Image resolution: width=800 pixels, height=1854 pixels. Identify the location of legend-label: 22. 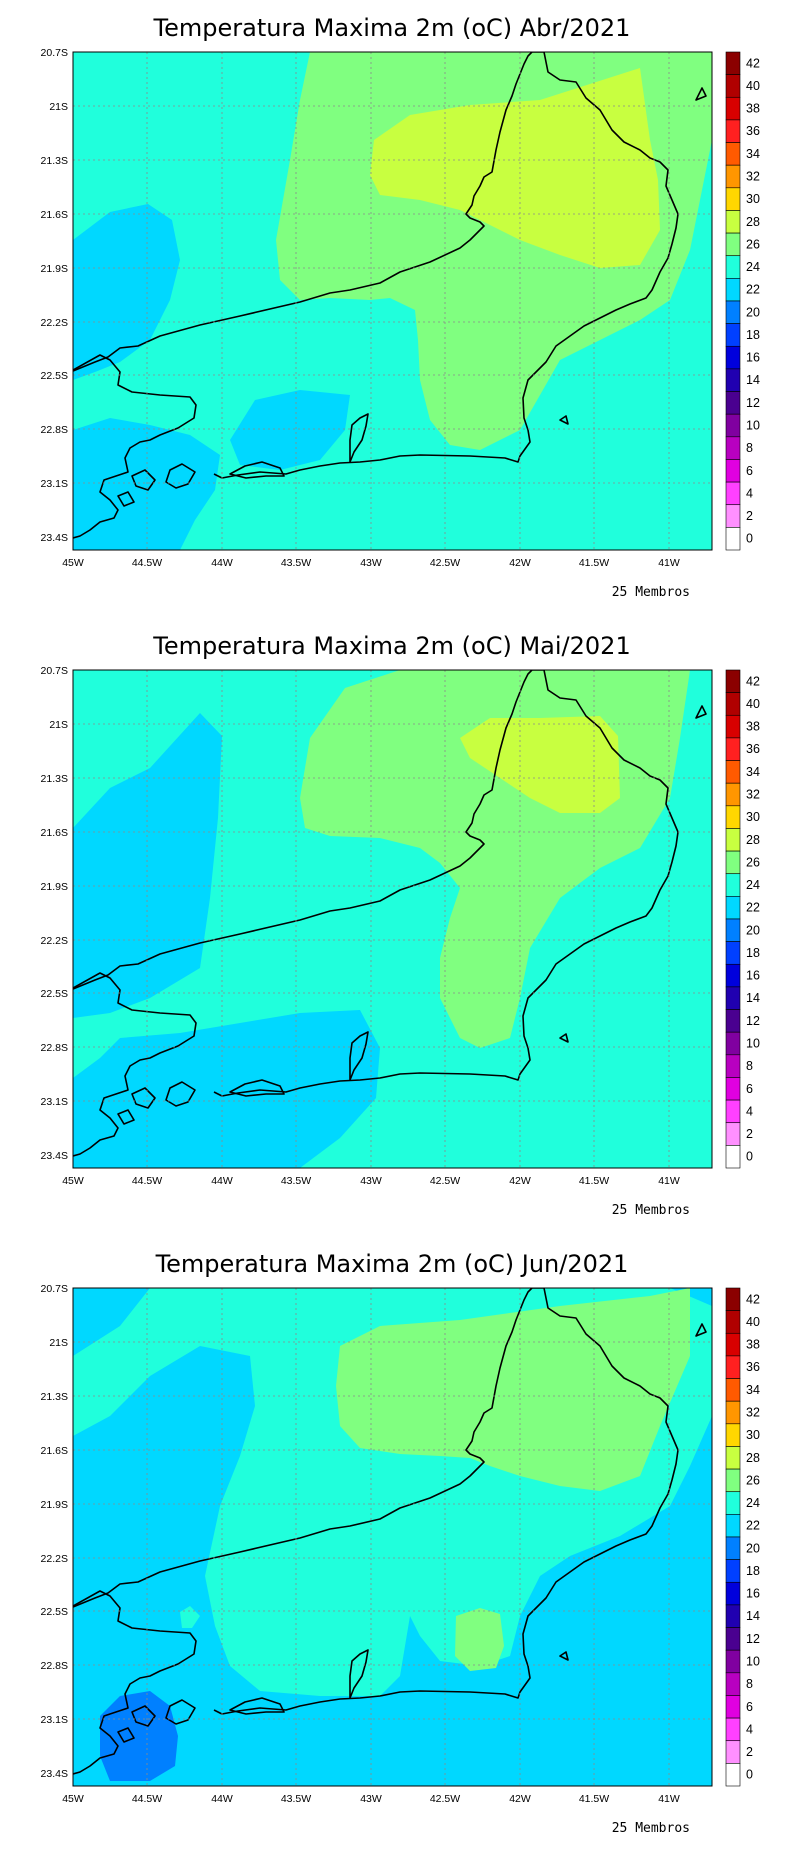
(753, 1526).